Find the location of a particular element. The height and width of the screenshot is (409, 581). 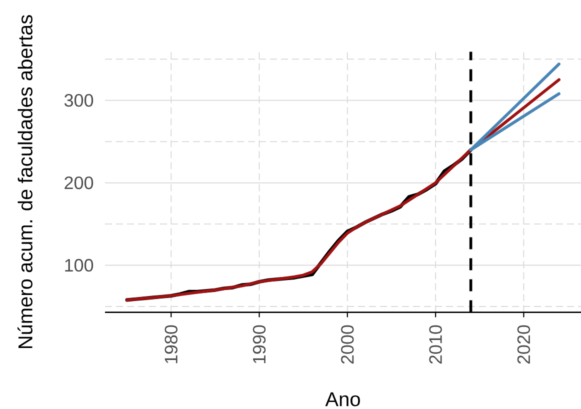

x-tick-label: 2020 is located at coordinates (523, 344).